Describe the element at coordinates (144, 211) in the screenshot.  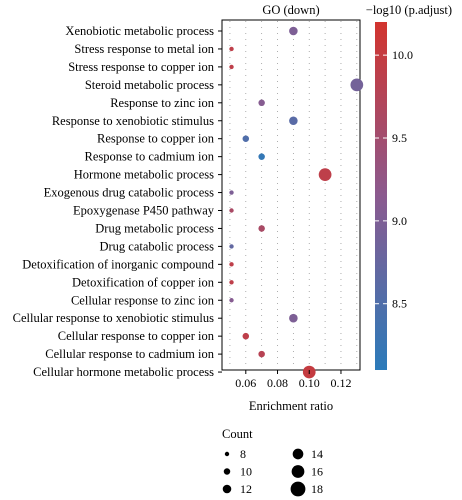
I see `category-label-10: Epoxygenase P450 pathway` at that location.